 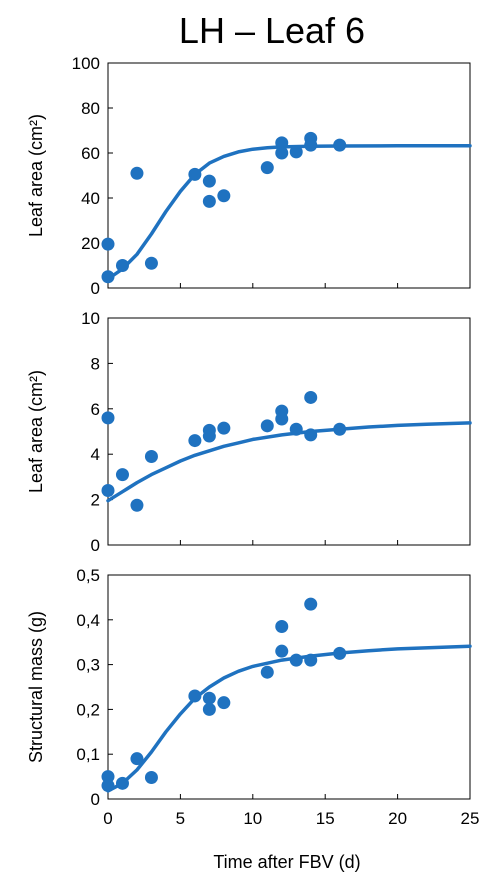 What do you see at coordinates (36, 687) in the screenshot?
I see `y-axis-label: Structural mass (g)` at bounding box center [36, 687].